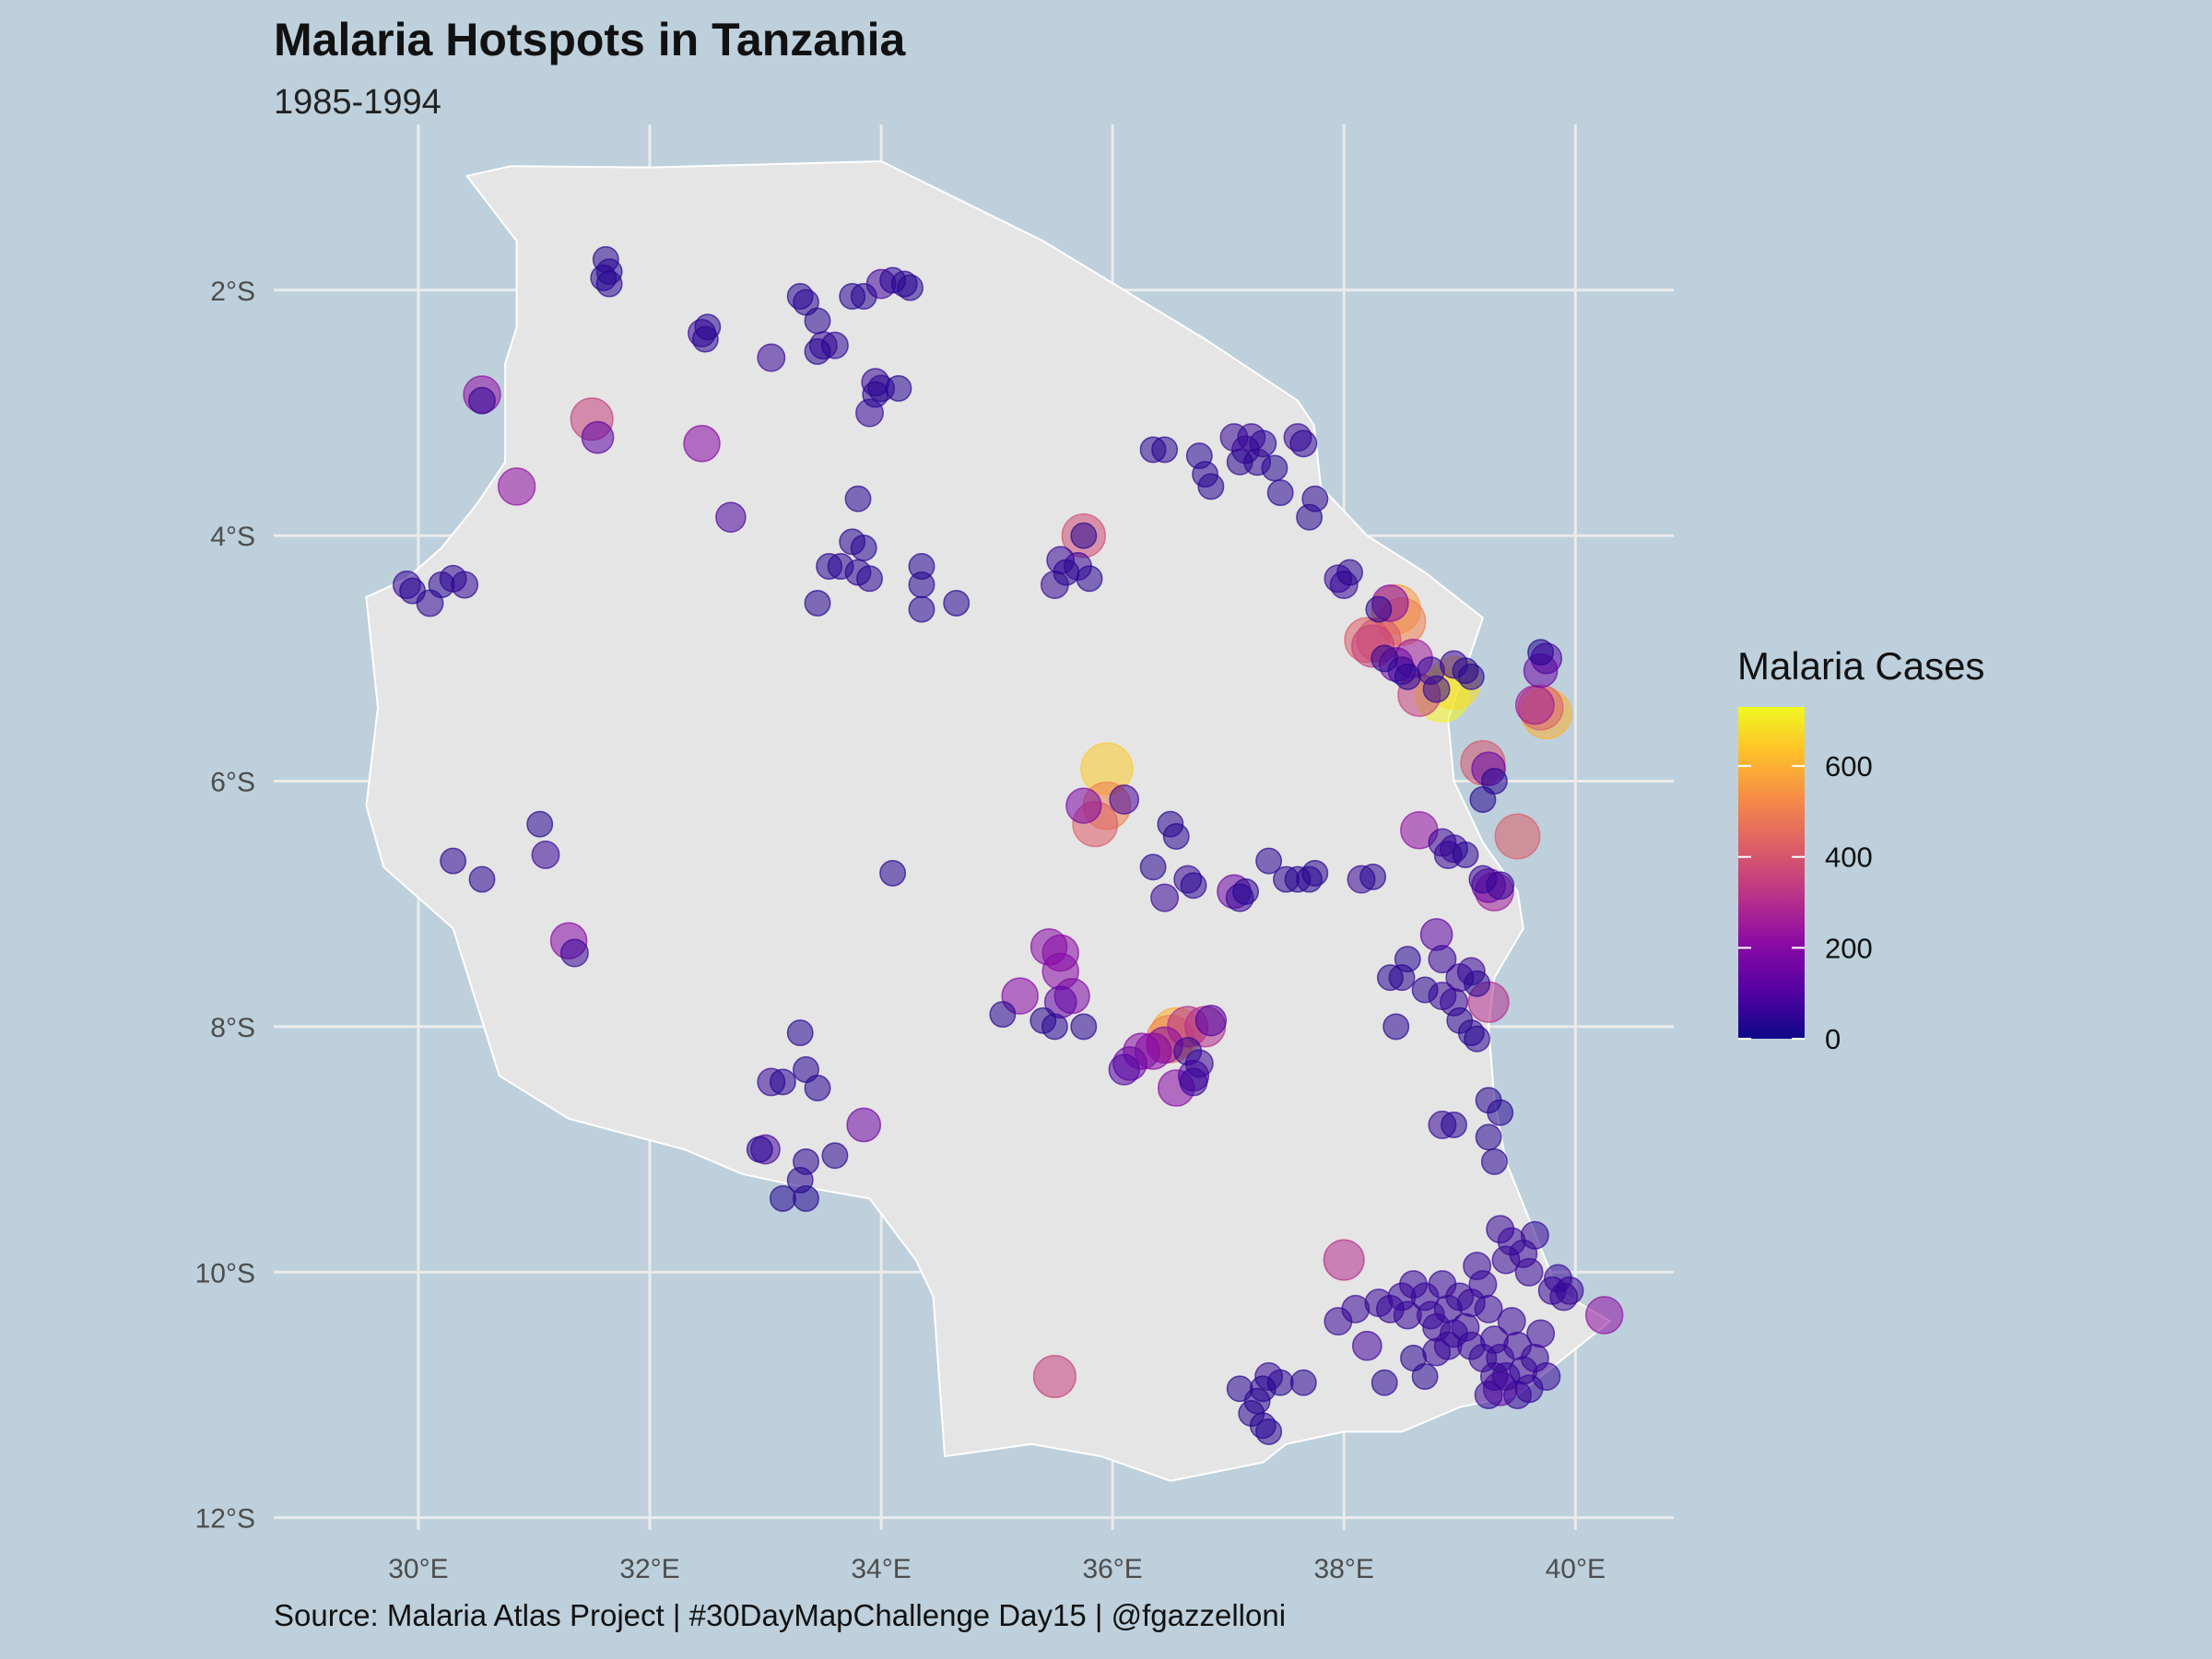 This screenshot has height=1659, width=2212. What do you see at coordinates (1849, 766) in the screenshot?
I see `legend-tick-label: 600` at bounding box center [1849, 766].